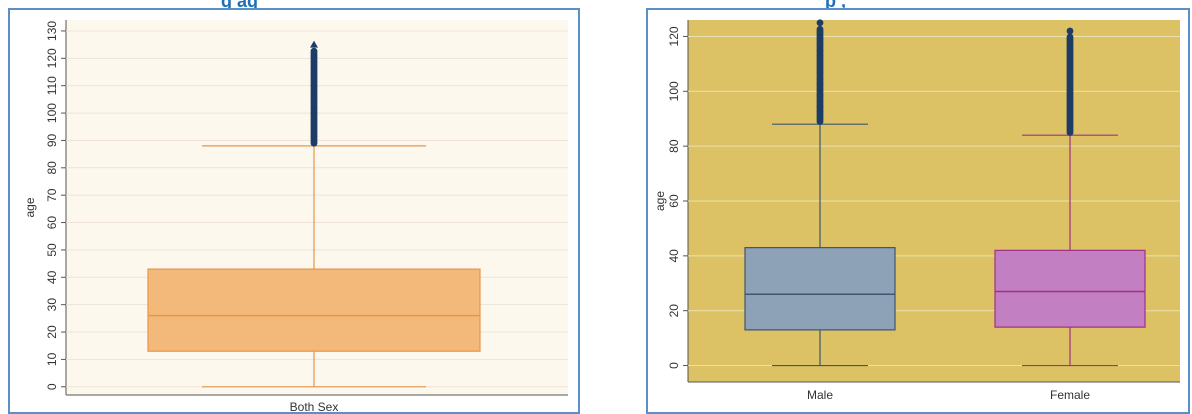 Image resolution: width=1192 pixels, height=414 pixels. What do you see at coordinates (52, 85) in the screenshot?
I see `y-tick-label: 110` at bounding box center [52, 85].